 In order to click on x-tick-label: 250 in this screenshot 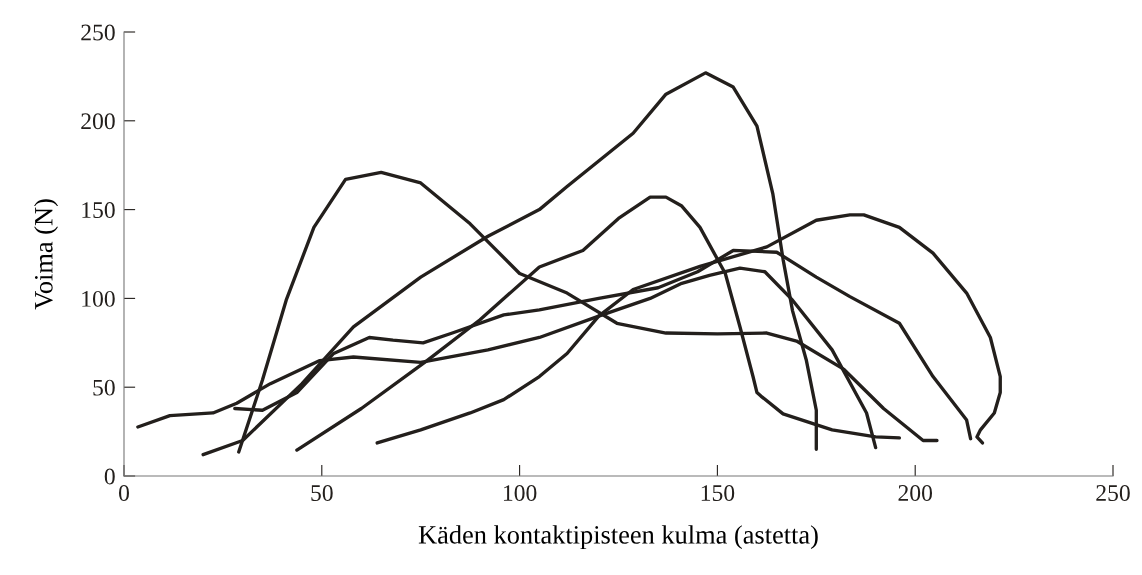, I will do `click(1113, 493)`.